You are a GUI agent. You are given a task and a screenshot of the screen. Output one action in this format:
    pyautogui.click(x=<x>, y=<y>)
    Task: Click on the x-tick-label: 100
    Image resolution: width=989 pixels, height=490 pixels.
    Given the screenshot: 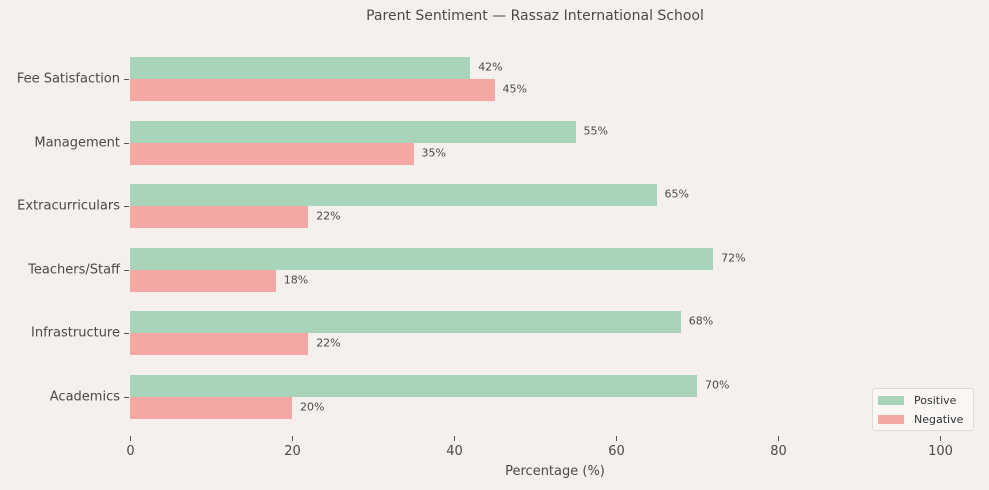 What is the action you would take?
    pyautogui.click(x=940, y=451)
    